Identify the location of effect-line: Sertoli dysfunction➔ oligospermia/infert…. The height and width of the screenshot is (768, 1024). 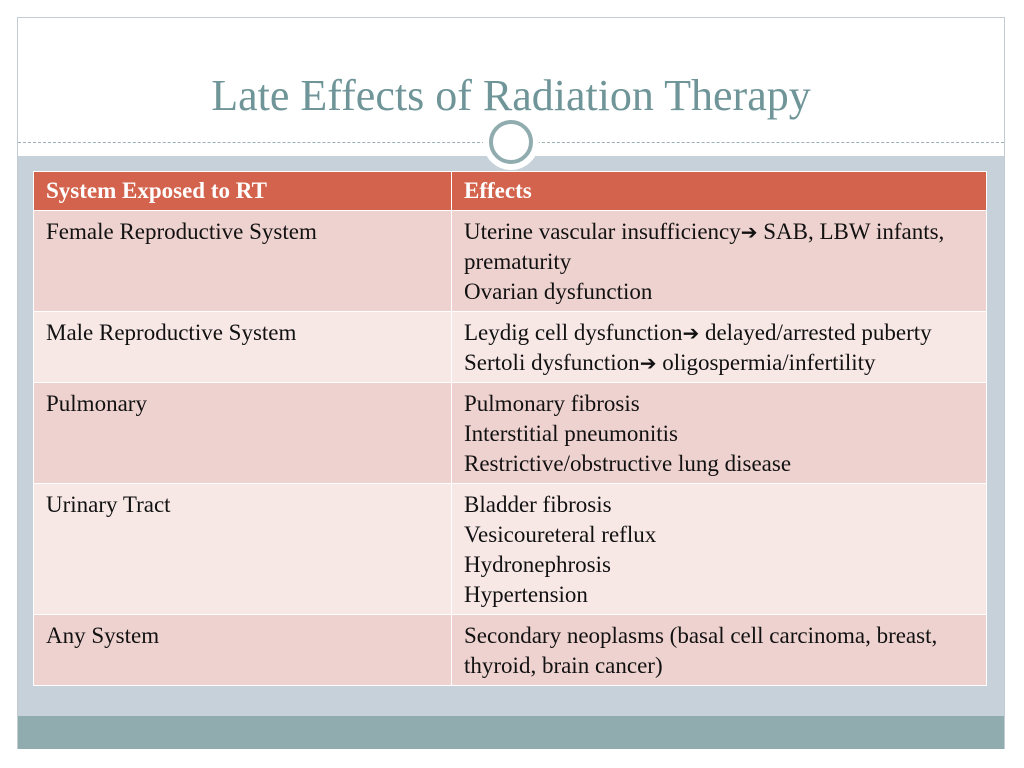
(719, 363).